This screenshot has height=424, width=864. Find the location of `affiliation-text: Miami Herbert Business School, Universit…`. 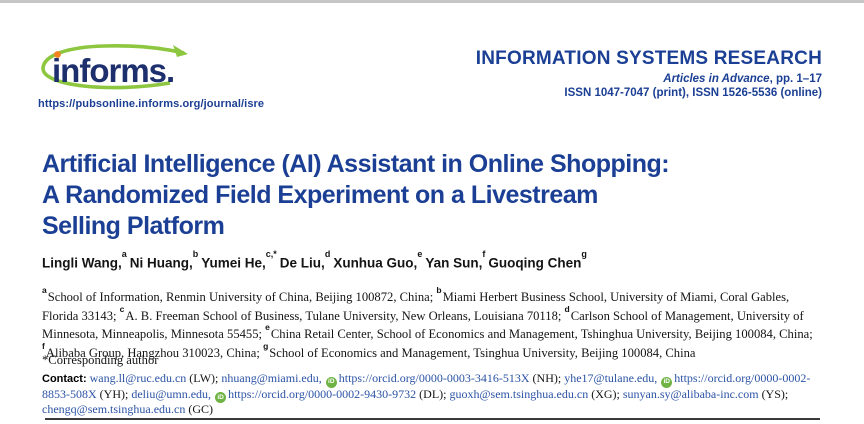

affiliation-text: Miami Herbert Business School, Universit… is located at coordinates (416, 306).